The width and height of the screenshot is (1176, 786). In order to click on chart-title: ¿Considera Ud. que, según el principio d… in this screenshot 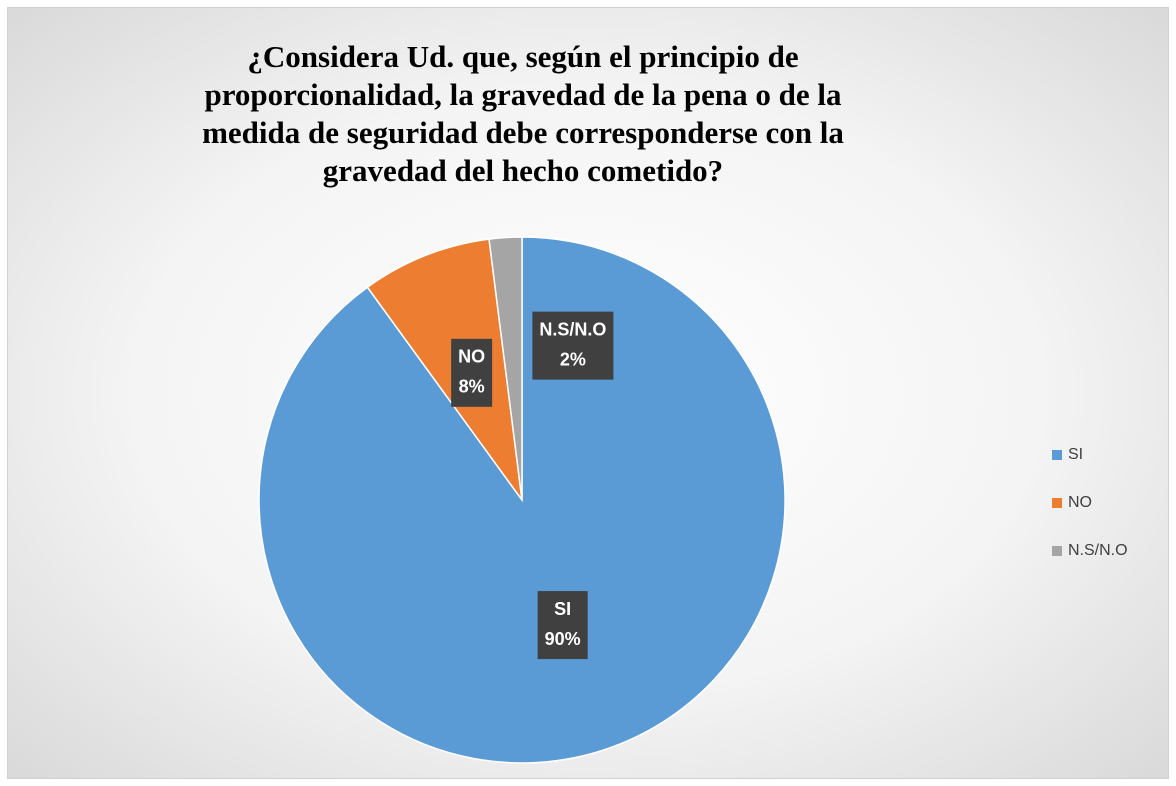, I will do `click(523, 113)`.